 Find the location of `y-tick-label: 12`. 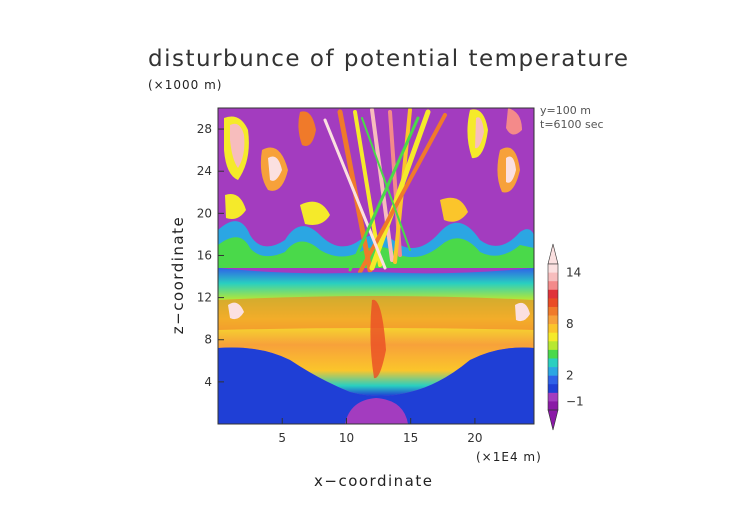

y-tick-label: 12 is located at coordinates (204, 298).